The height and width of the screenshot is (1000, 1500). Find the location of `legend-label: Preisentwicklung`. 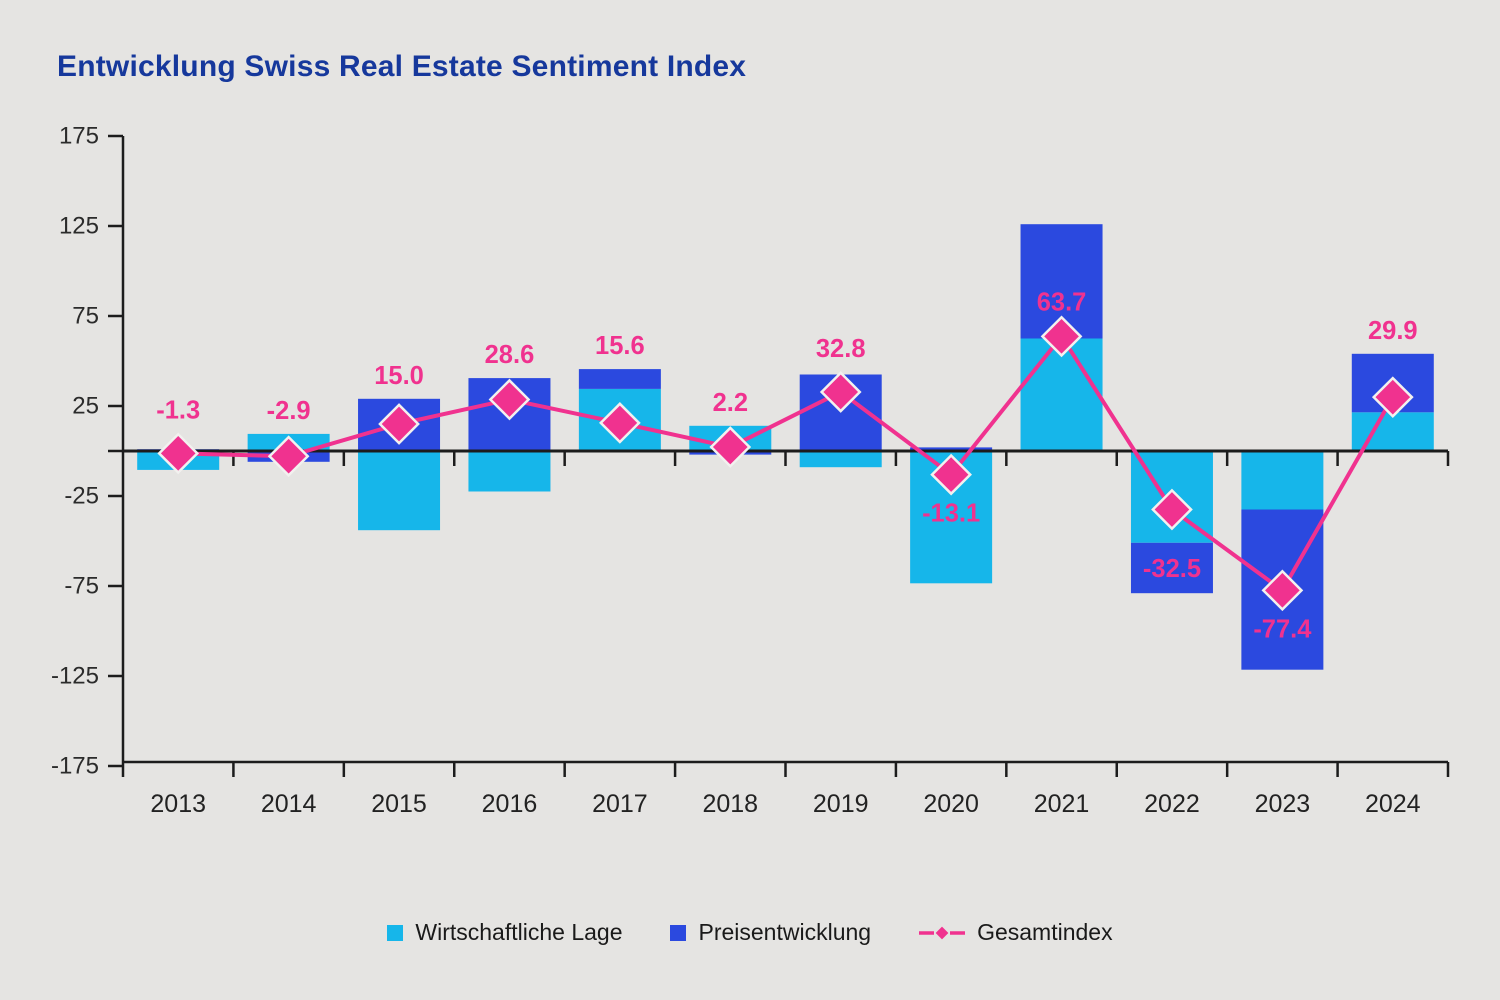

legend-label: Preisentwicklung is located at coordinates (785, 932).